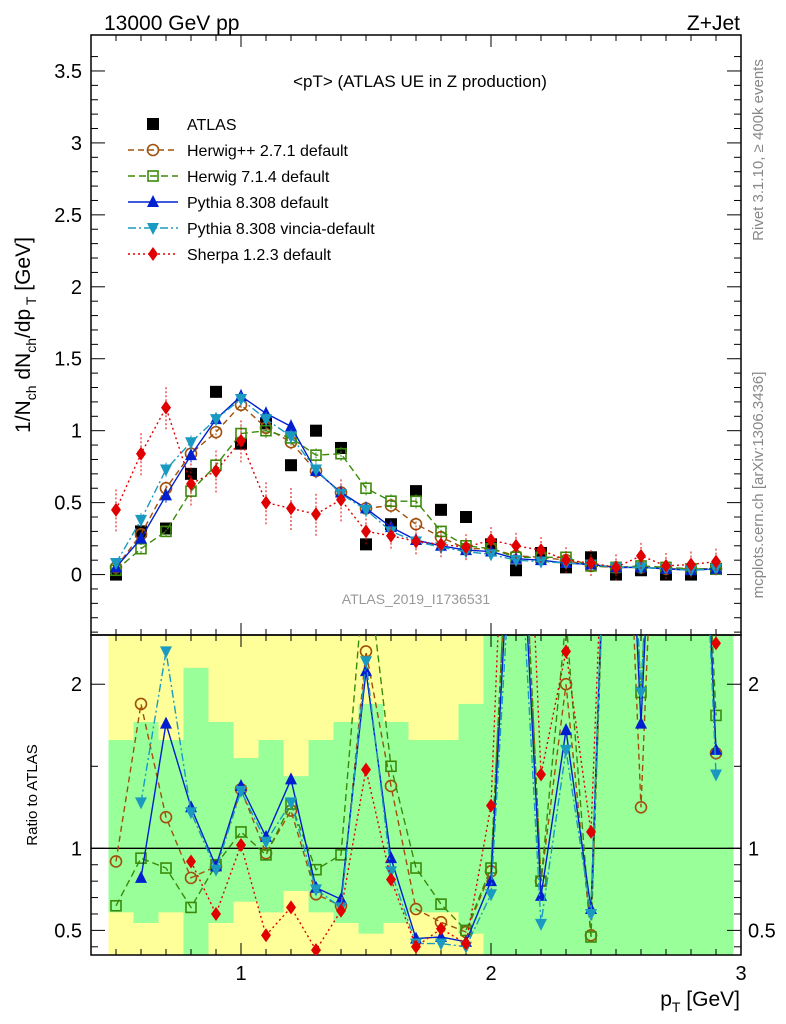  Describe the element at coordinates (76, 849) in the screenshot. I see `y-tick-label-ratio: 1` at that location.